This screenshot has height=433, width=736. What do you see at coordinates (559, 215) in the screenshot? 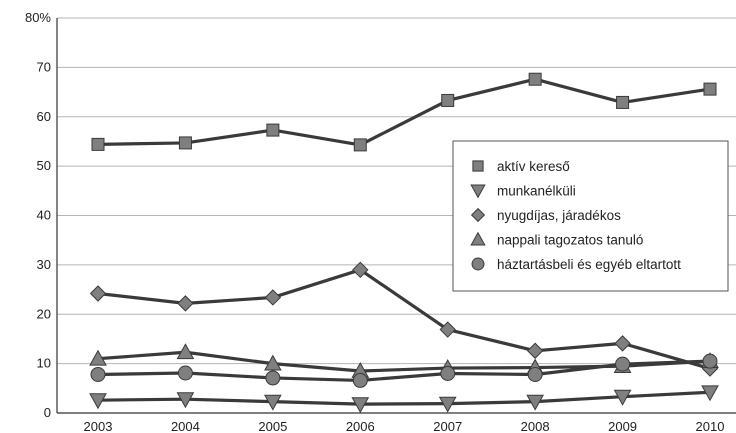
I see `legend-label: nyugdíjas, járadékos` at bounding box center [559, 215].